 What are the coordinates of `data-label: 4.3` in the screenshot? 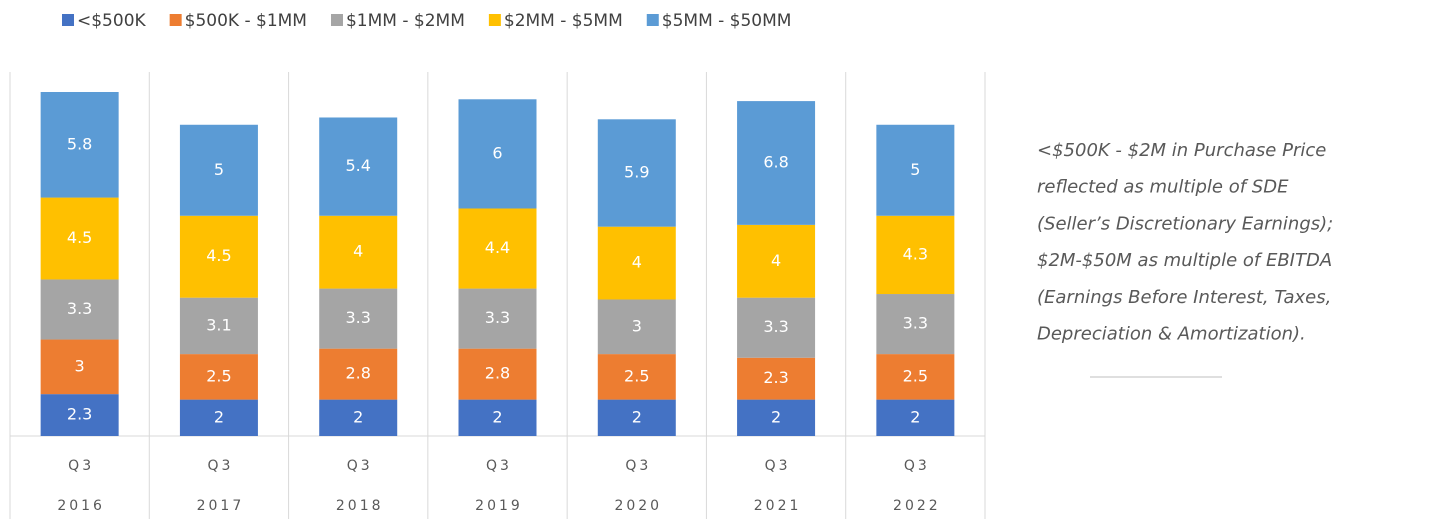 It's located at (915, 253).